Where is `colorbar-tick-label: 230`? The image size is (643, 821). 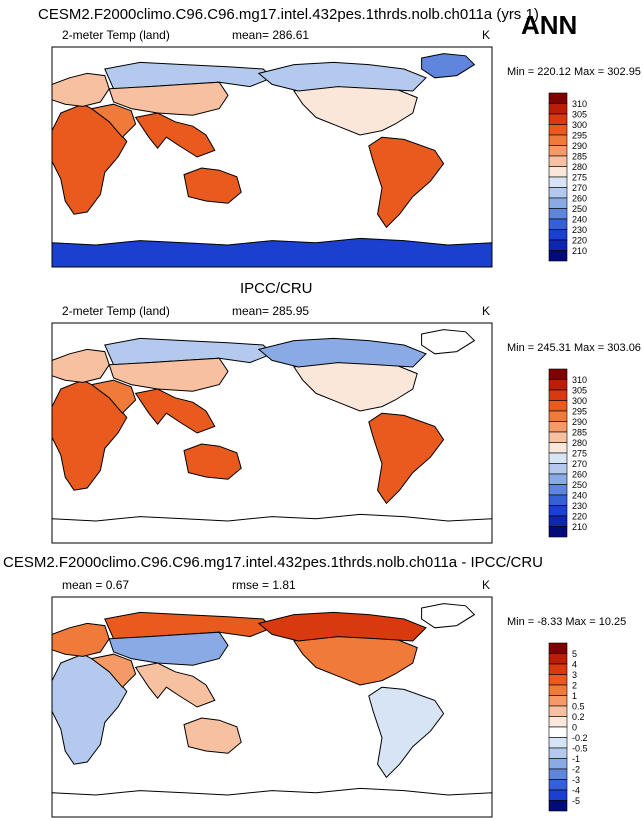
colorbar-tick-label: 230 is located at coordinates (579, 506).